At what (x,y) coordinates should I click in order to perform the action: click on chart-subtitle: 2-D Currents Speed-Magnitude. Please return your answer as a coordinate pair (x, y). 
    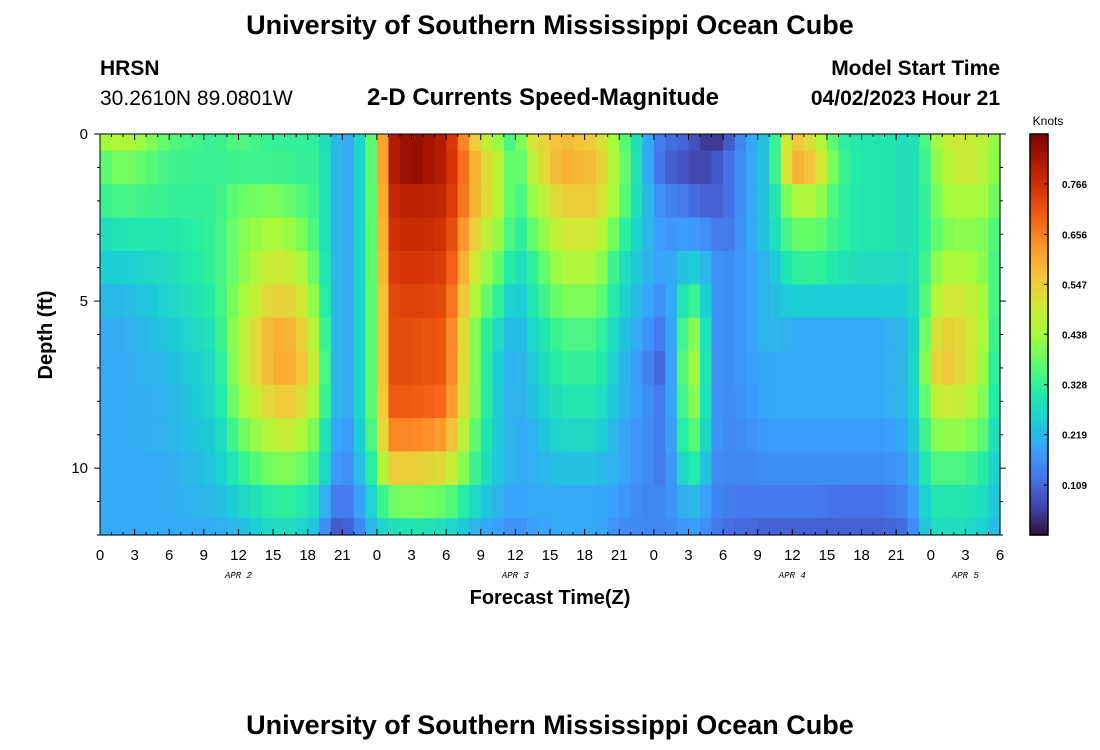
    Looking at the image, I should click on (543, 97).